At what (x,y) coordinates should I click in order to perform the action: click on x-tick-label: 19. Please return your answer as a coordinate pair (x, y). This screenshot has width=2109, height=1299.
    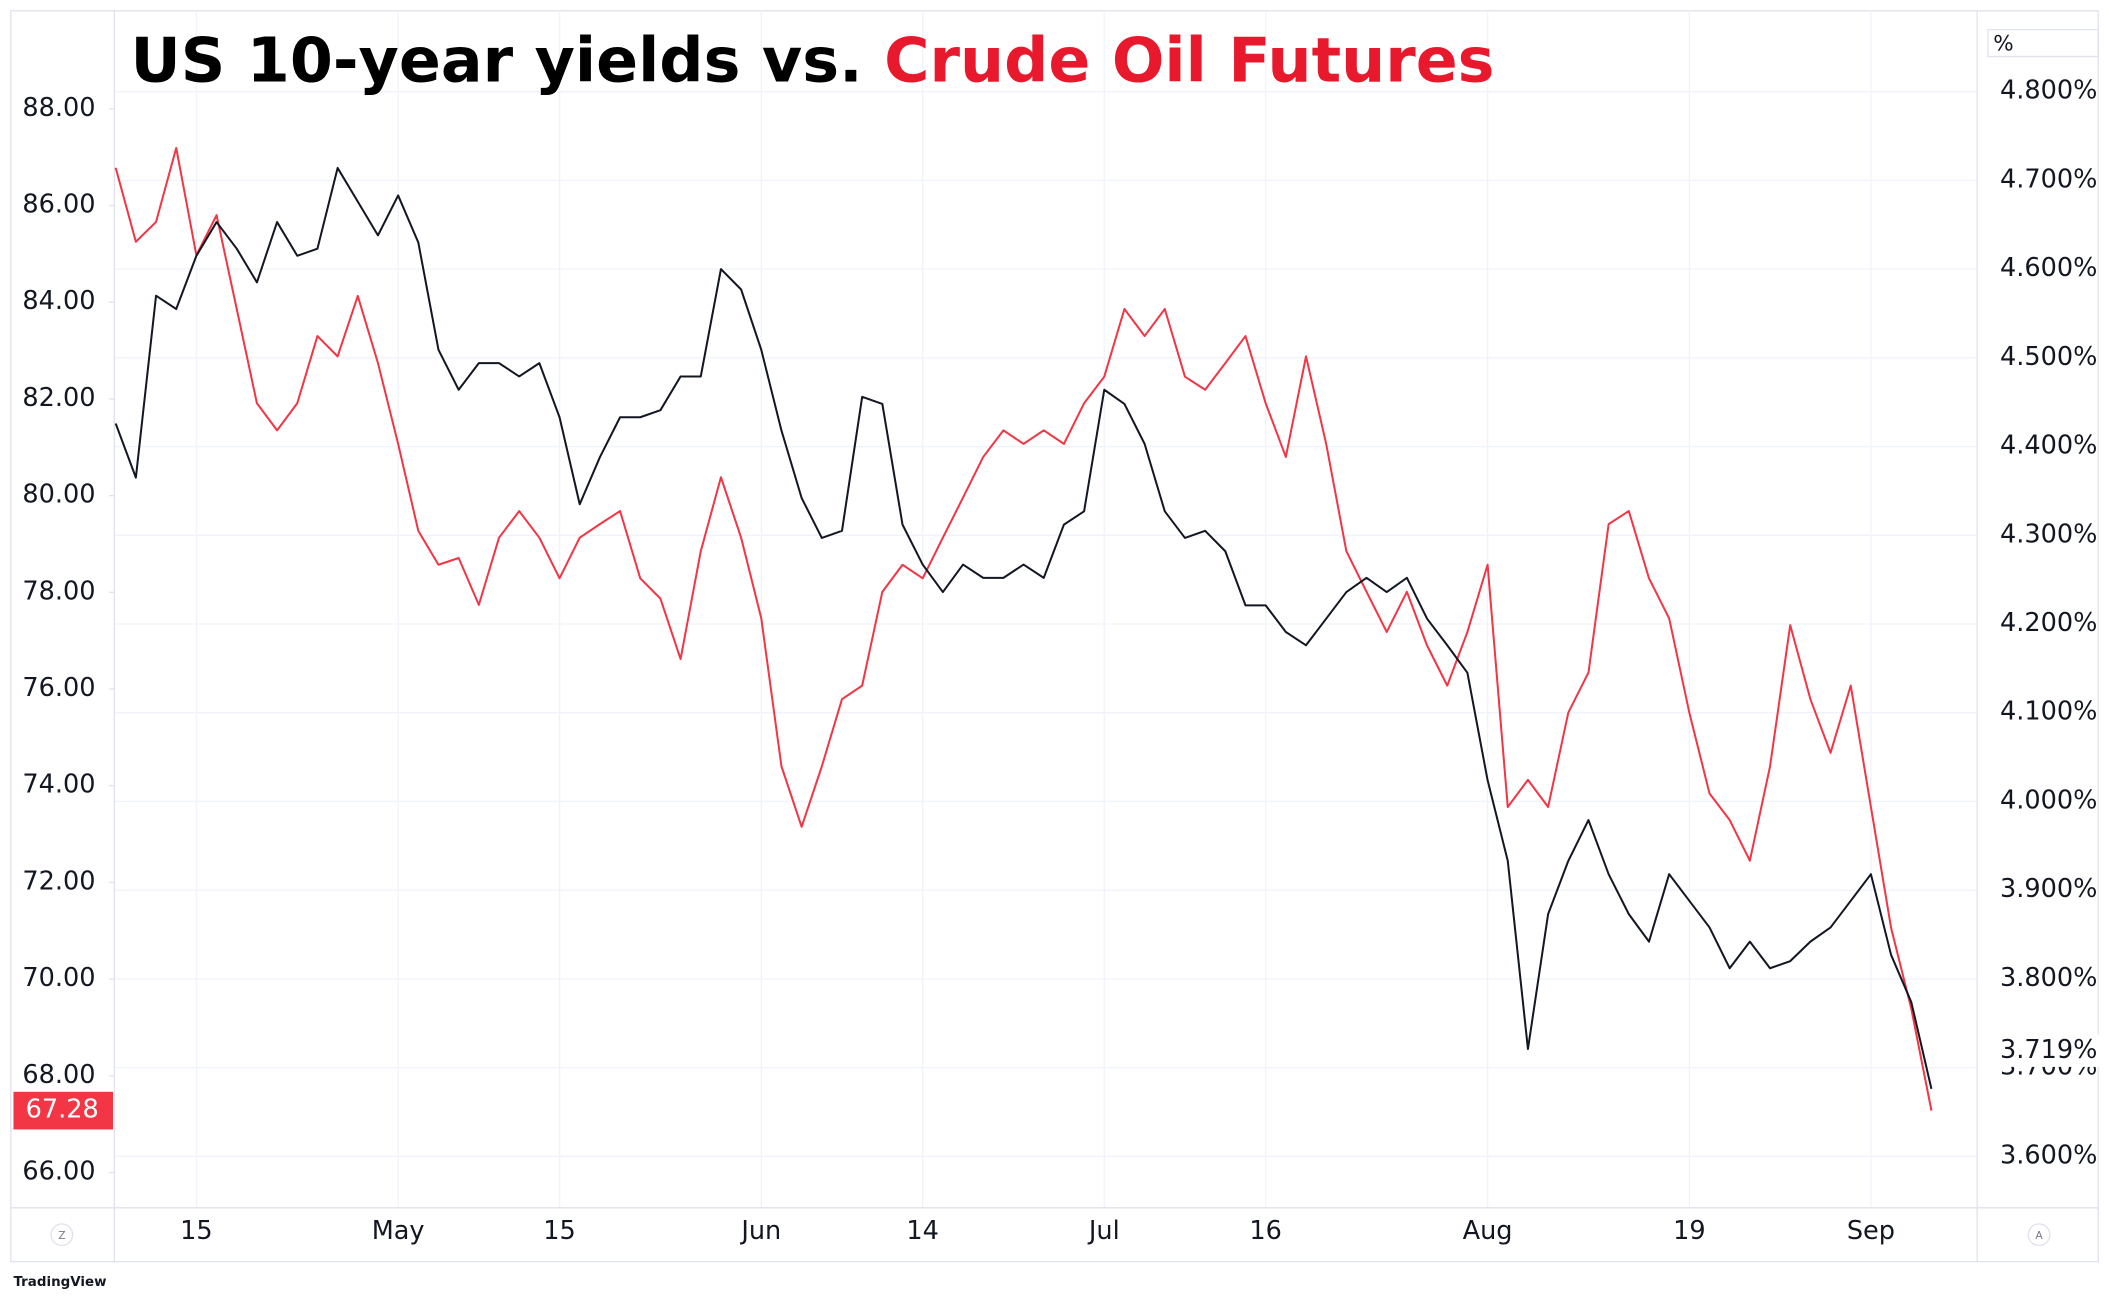
    Looking at the image, I should click on (1689, 1231).